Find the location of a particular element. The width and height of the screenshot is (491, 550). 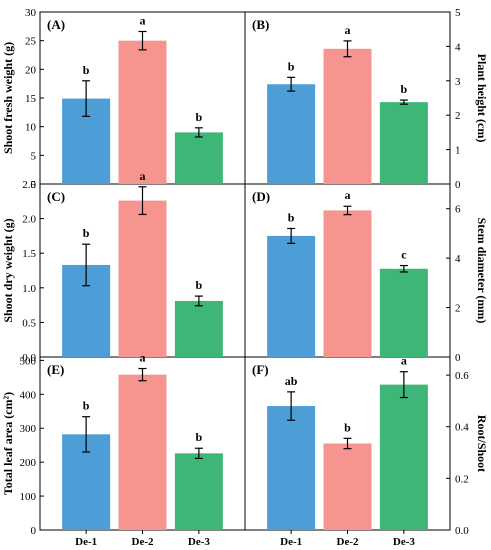

y-tick-label: 0.6 is located at coordinates (462, 376).